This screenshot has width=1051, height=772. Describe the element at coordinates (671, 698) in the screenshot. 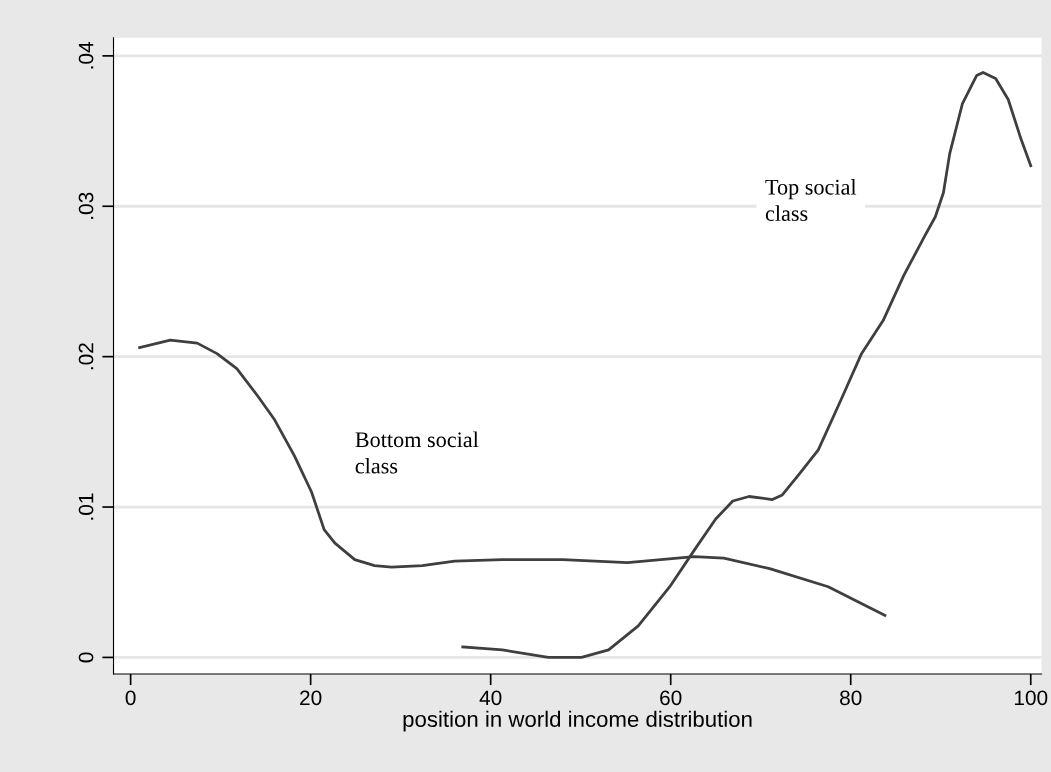

I see `x-tick-label: 60` at that location.